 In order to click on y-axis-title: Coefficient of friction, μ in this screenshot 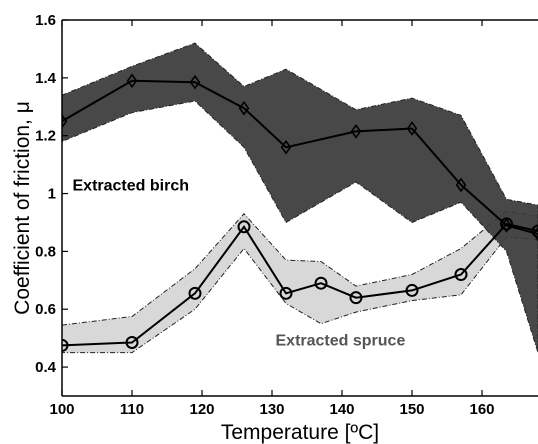, I will do `click(22, 208)`.